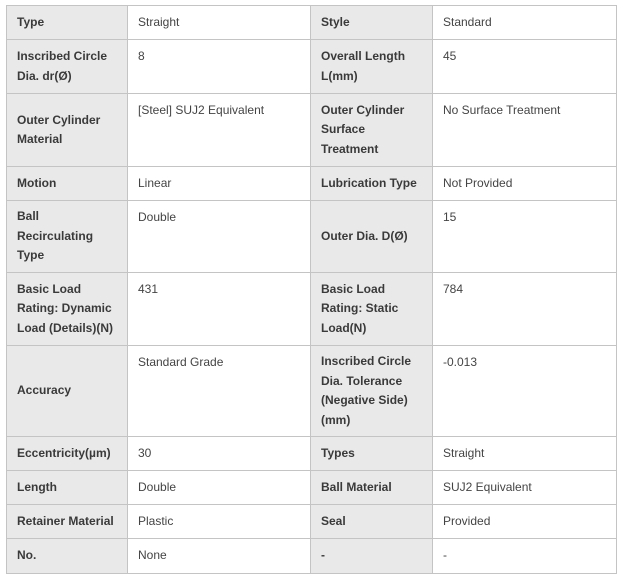 The image size is (621, 575). What do you see at coordinates (219, 556) in the screenshot?
I see `spec-value: None` at bounding box center [219, 556].